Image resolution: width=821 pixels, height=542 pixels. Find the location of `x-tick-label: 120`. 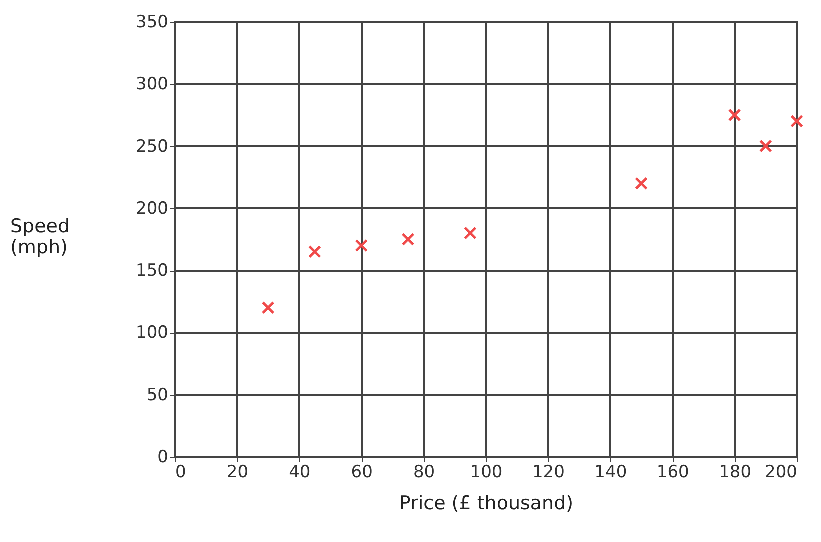

x-tick-label: 120 is located at coordinates (548, 472).